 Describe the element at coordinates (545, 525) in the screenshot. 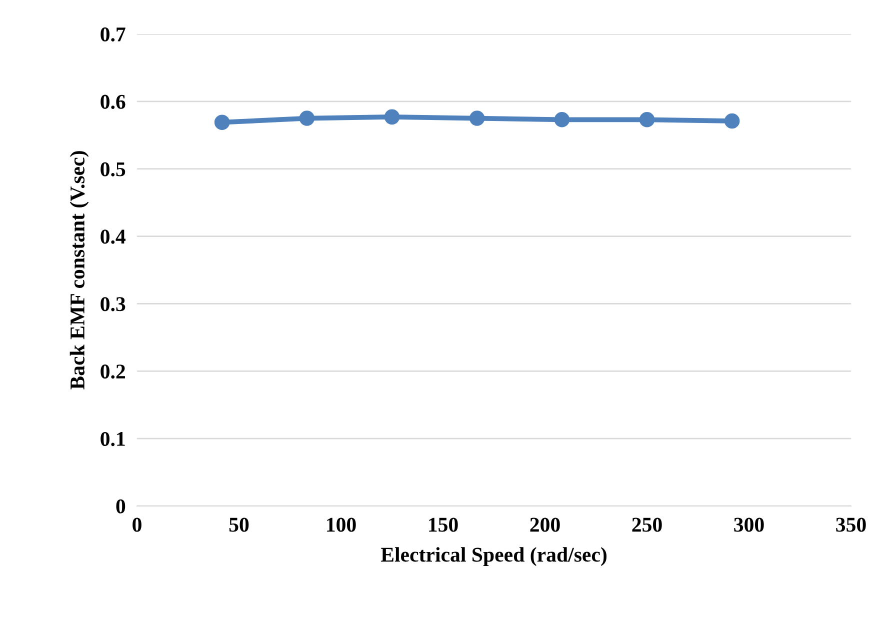

I see `x-tick-label: 200` at that location.